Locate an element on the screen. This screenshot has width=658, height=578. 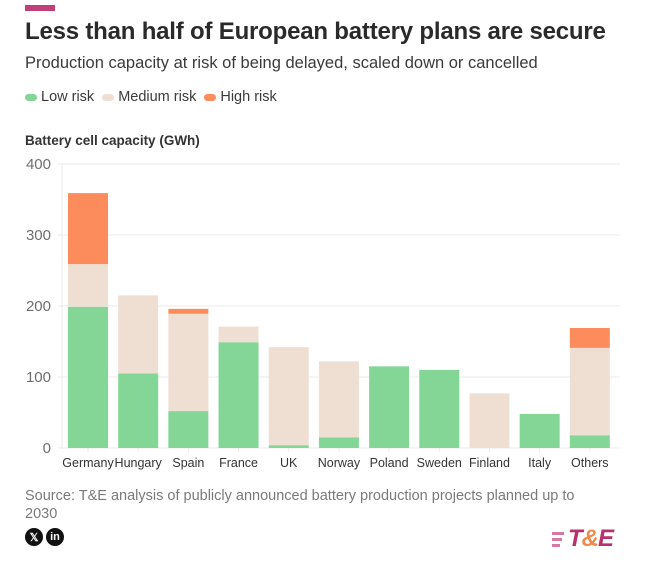
legend-label: High risk is located at coordinates (248, 97).